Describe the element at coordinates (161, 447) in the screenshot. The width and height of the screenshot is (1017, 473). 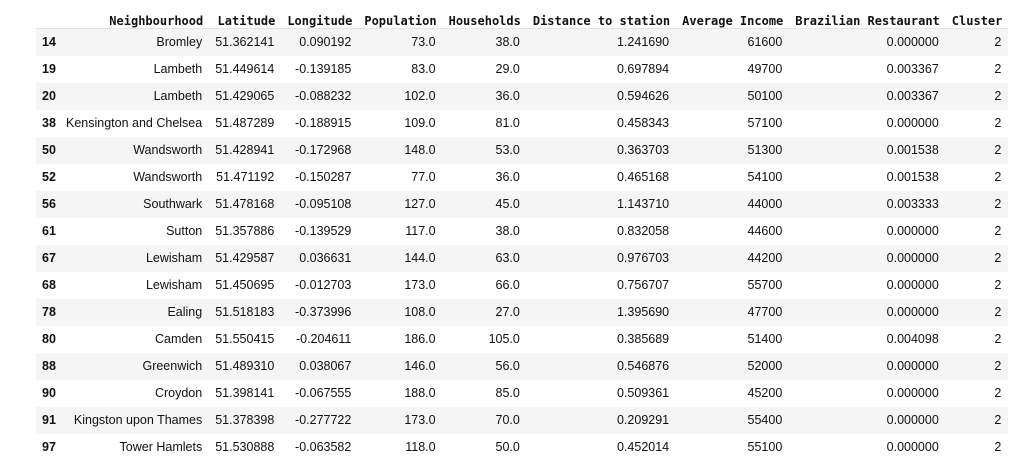
I see `table-cell: Tower Hamlets` at that location.